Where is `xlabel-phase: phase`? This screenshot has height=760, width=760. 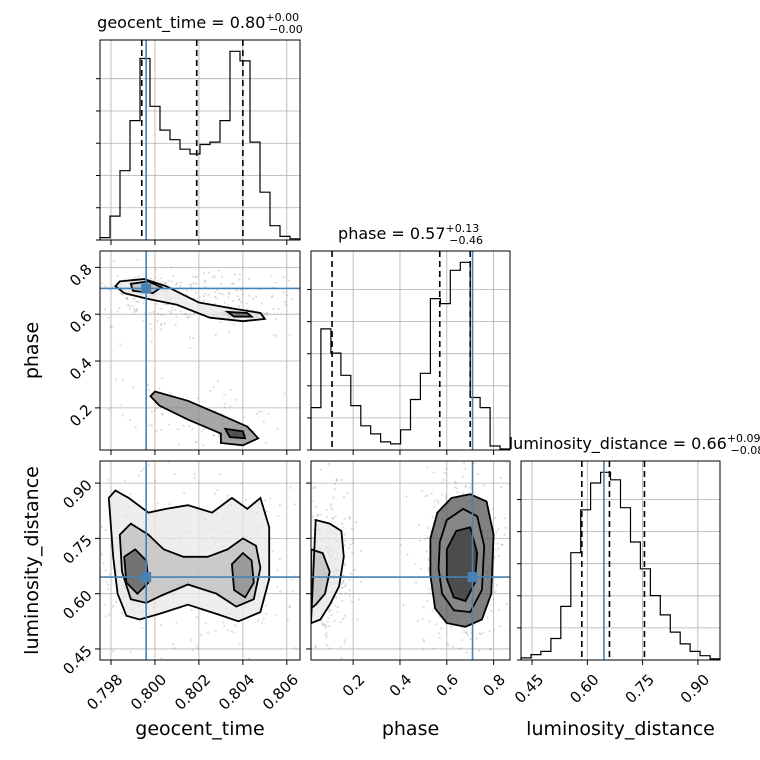
xlabel-phase: phase is located at coordinates (410, 729).